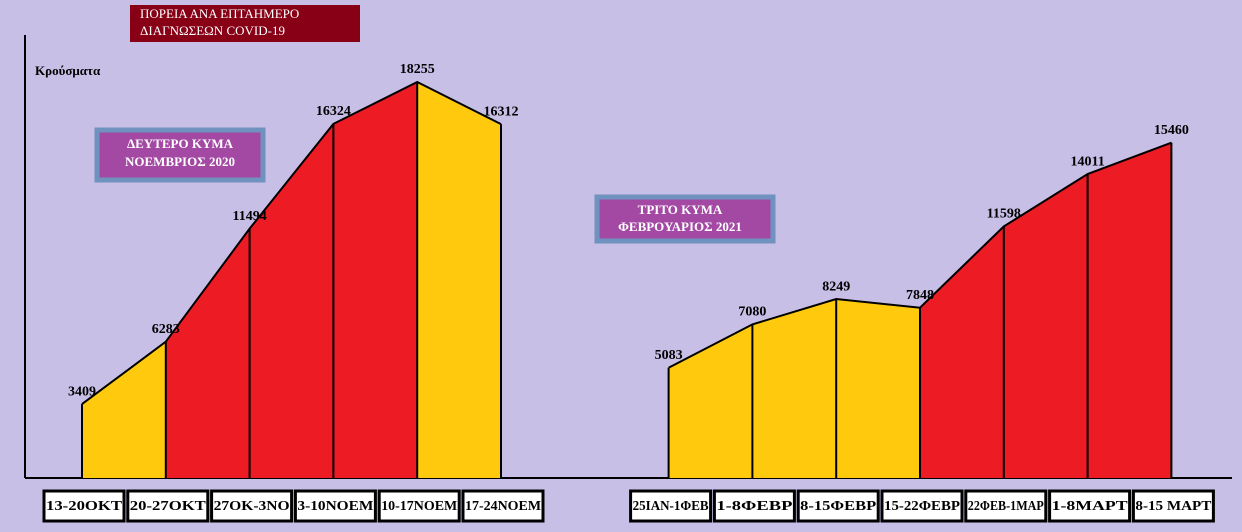 The image size is (1242, 532). I want to click on chart-title: ΔΙΑΓΝΩΣΕΩΝ COVID-19, so click(212, 30).